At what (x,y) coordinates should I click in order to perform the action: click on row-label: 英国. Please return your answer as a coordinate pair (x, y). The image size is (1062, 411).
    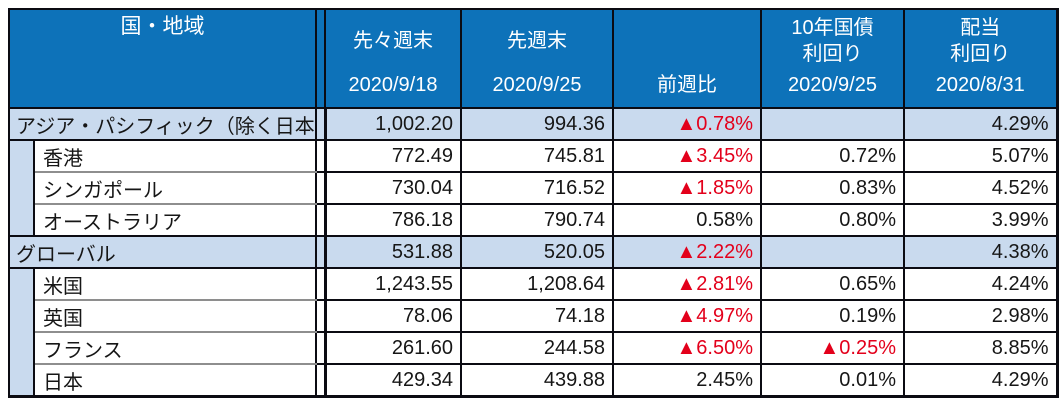
    Looking at the image, I should click on (175, 316).